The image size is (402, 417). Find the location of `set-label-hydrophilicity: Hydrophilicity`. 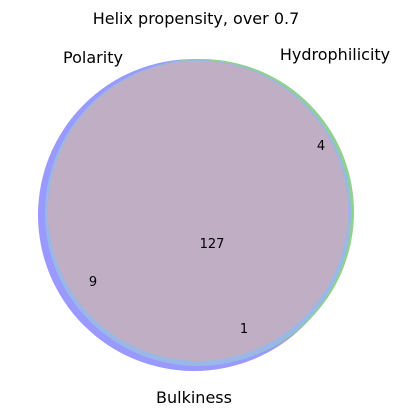

set-label-hydrophilicity: Hydrophilicity is located at coordinates (335, 54).